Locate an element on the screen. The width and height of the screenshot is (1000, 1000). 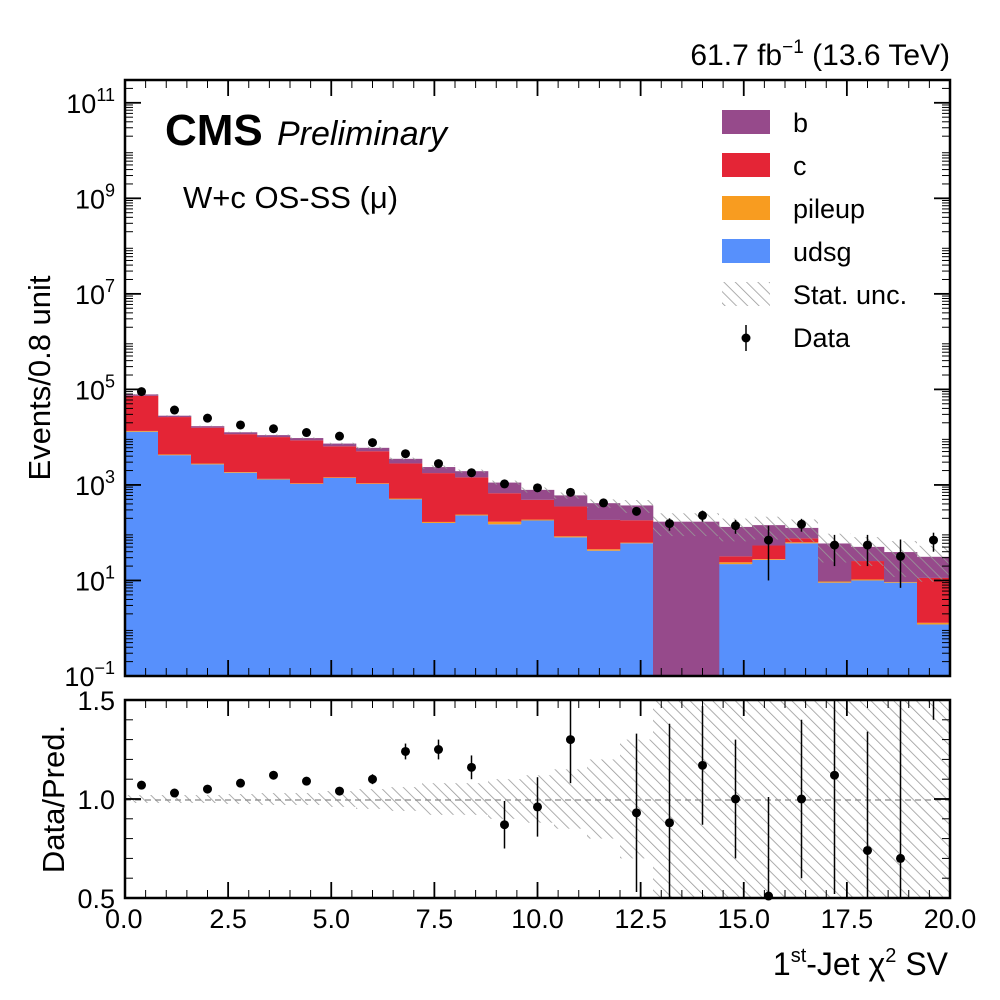
legend-swatch-unc is located at coordinates (746, 294).